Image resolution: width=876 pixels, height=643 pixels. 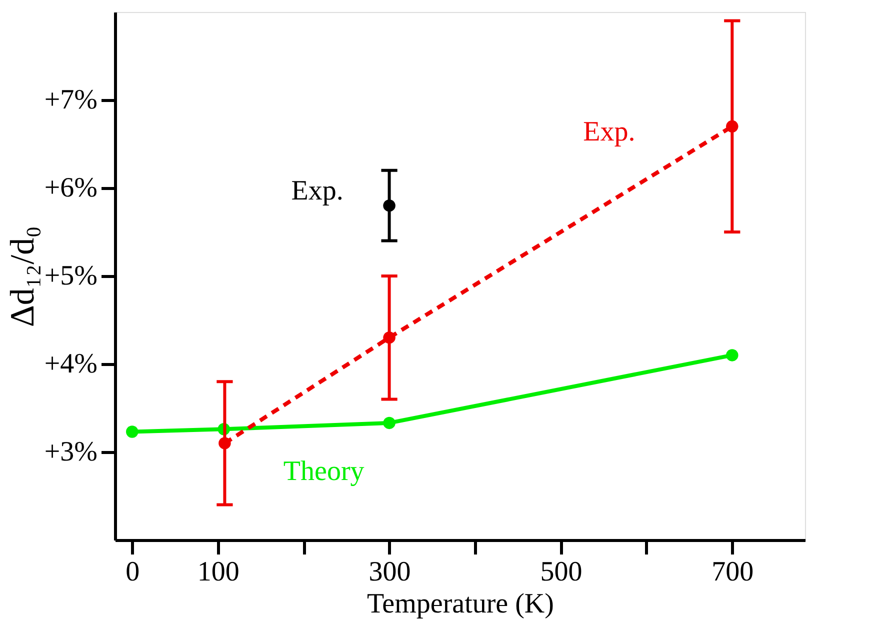 I want to click on y-axis-title: Δd₁₂/d₀, so click(x=23, y=276).